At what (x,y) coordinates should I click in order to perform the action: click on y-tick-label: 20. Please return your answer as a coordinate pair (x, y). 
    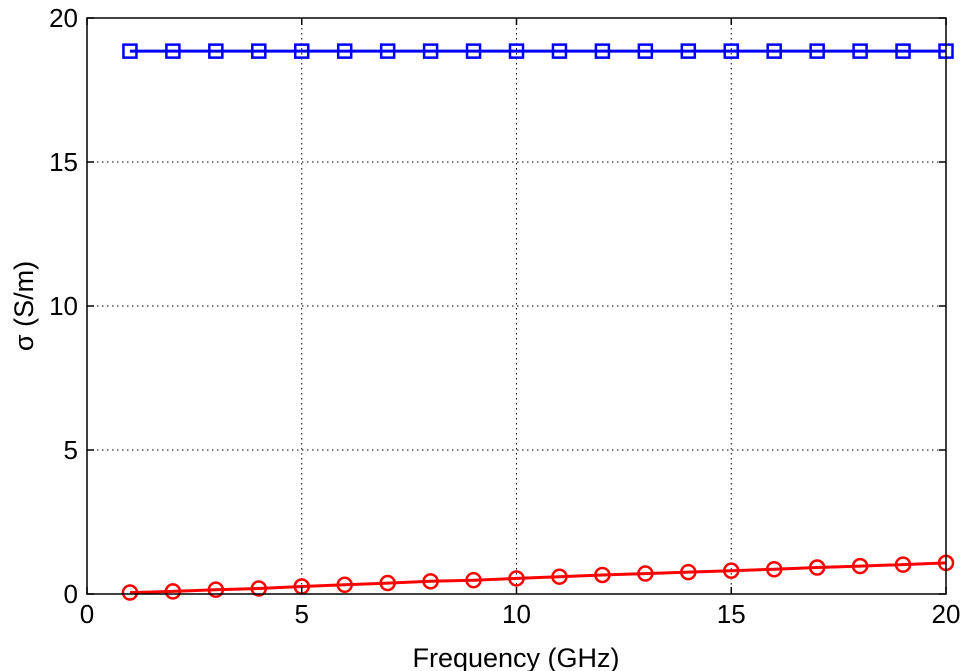
    Looking at the image, I should click on (63, 18).